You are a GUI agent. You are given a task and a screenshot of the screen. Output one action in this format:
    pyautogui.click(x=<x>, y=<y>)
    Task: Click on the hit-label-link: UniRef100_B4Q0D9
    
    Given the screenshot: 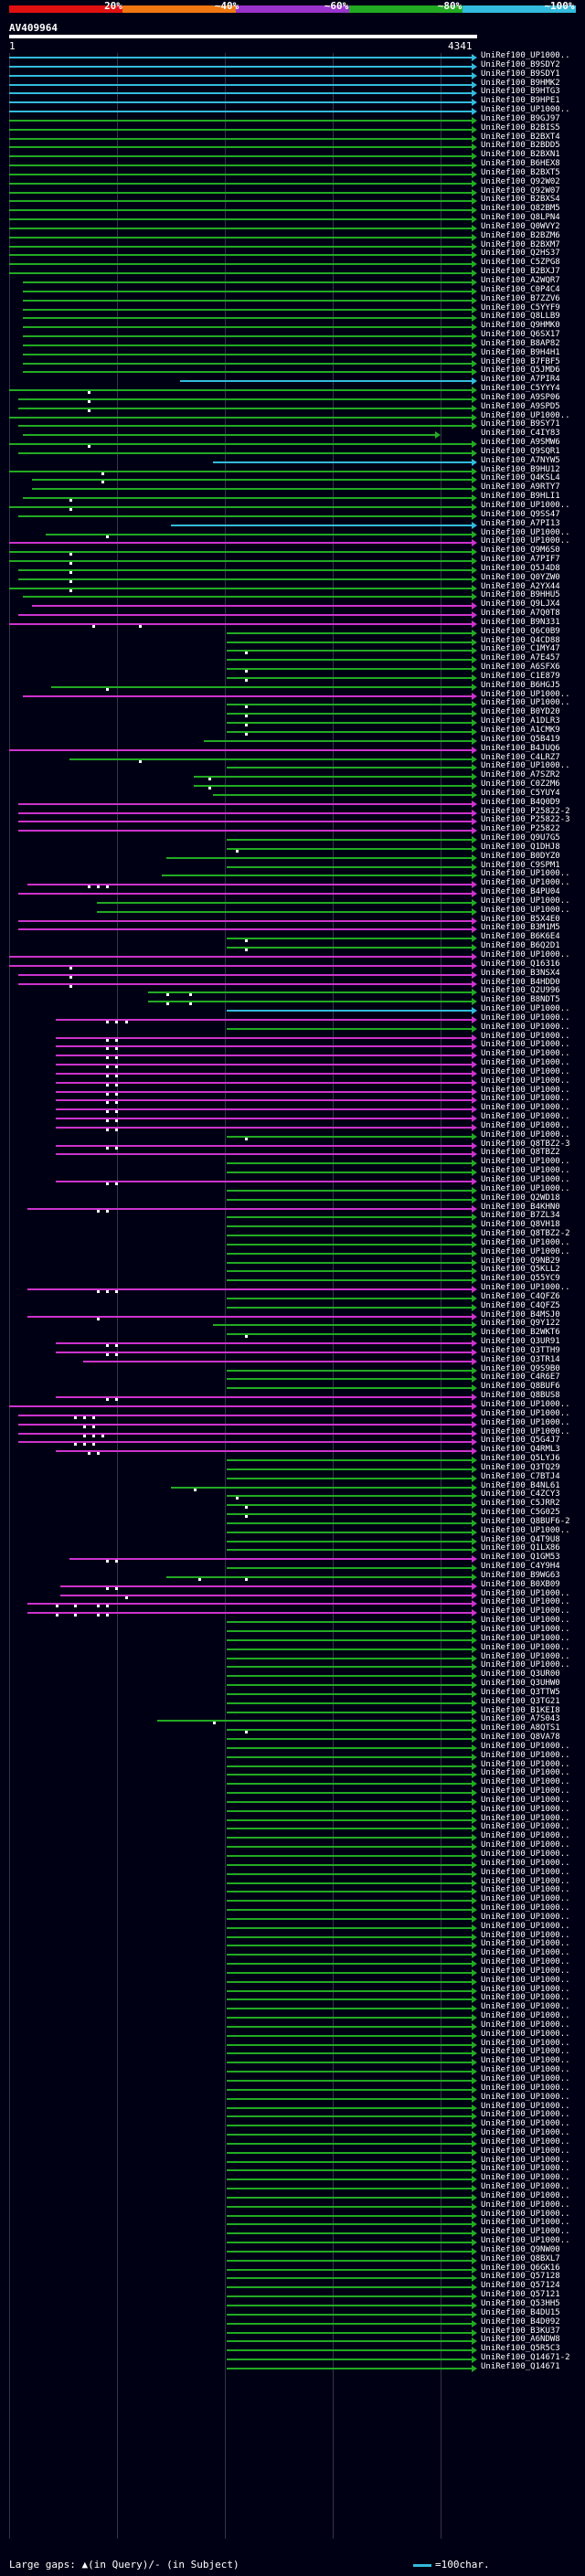 What is the action you would take?
    pyautogui.click(x=520, y=802)
    